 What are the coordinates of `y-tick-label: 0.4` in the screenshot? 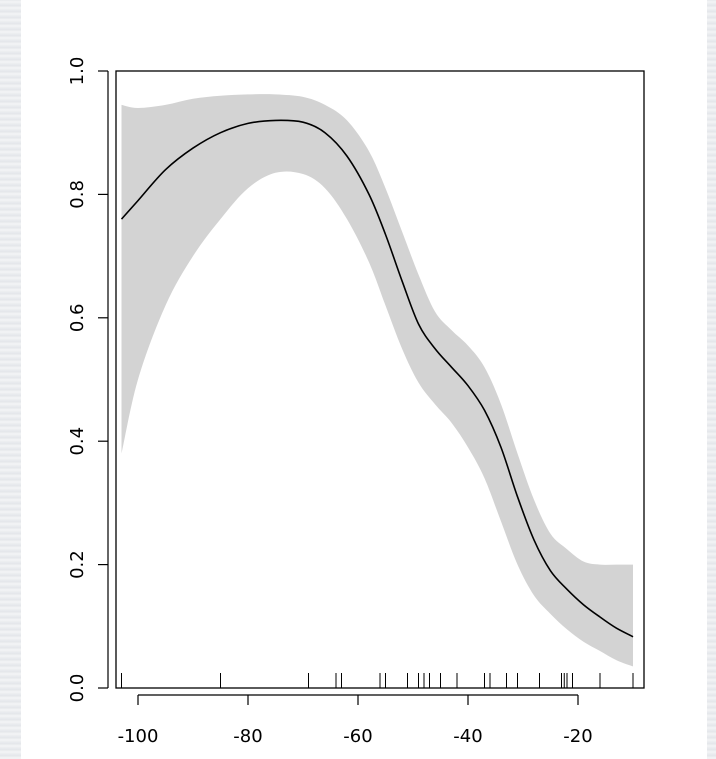 It's located at (77, 441).